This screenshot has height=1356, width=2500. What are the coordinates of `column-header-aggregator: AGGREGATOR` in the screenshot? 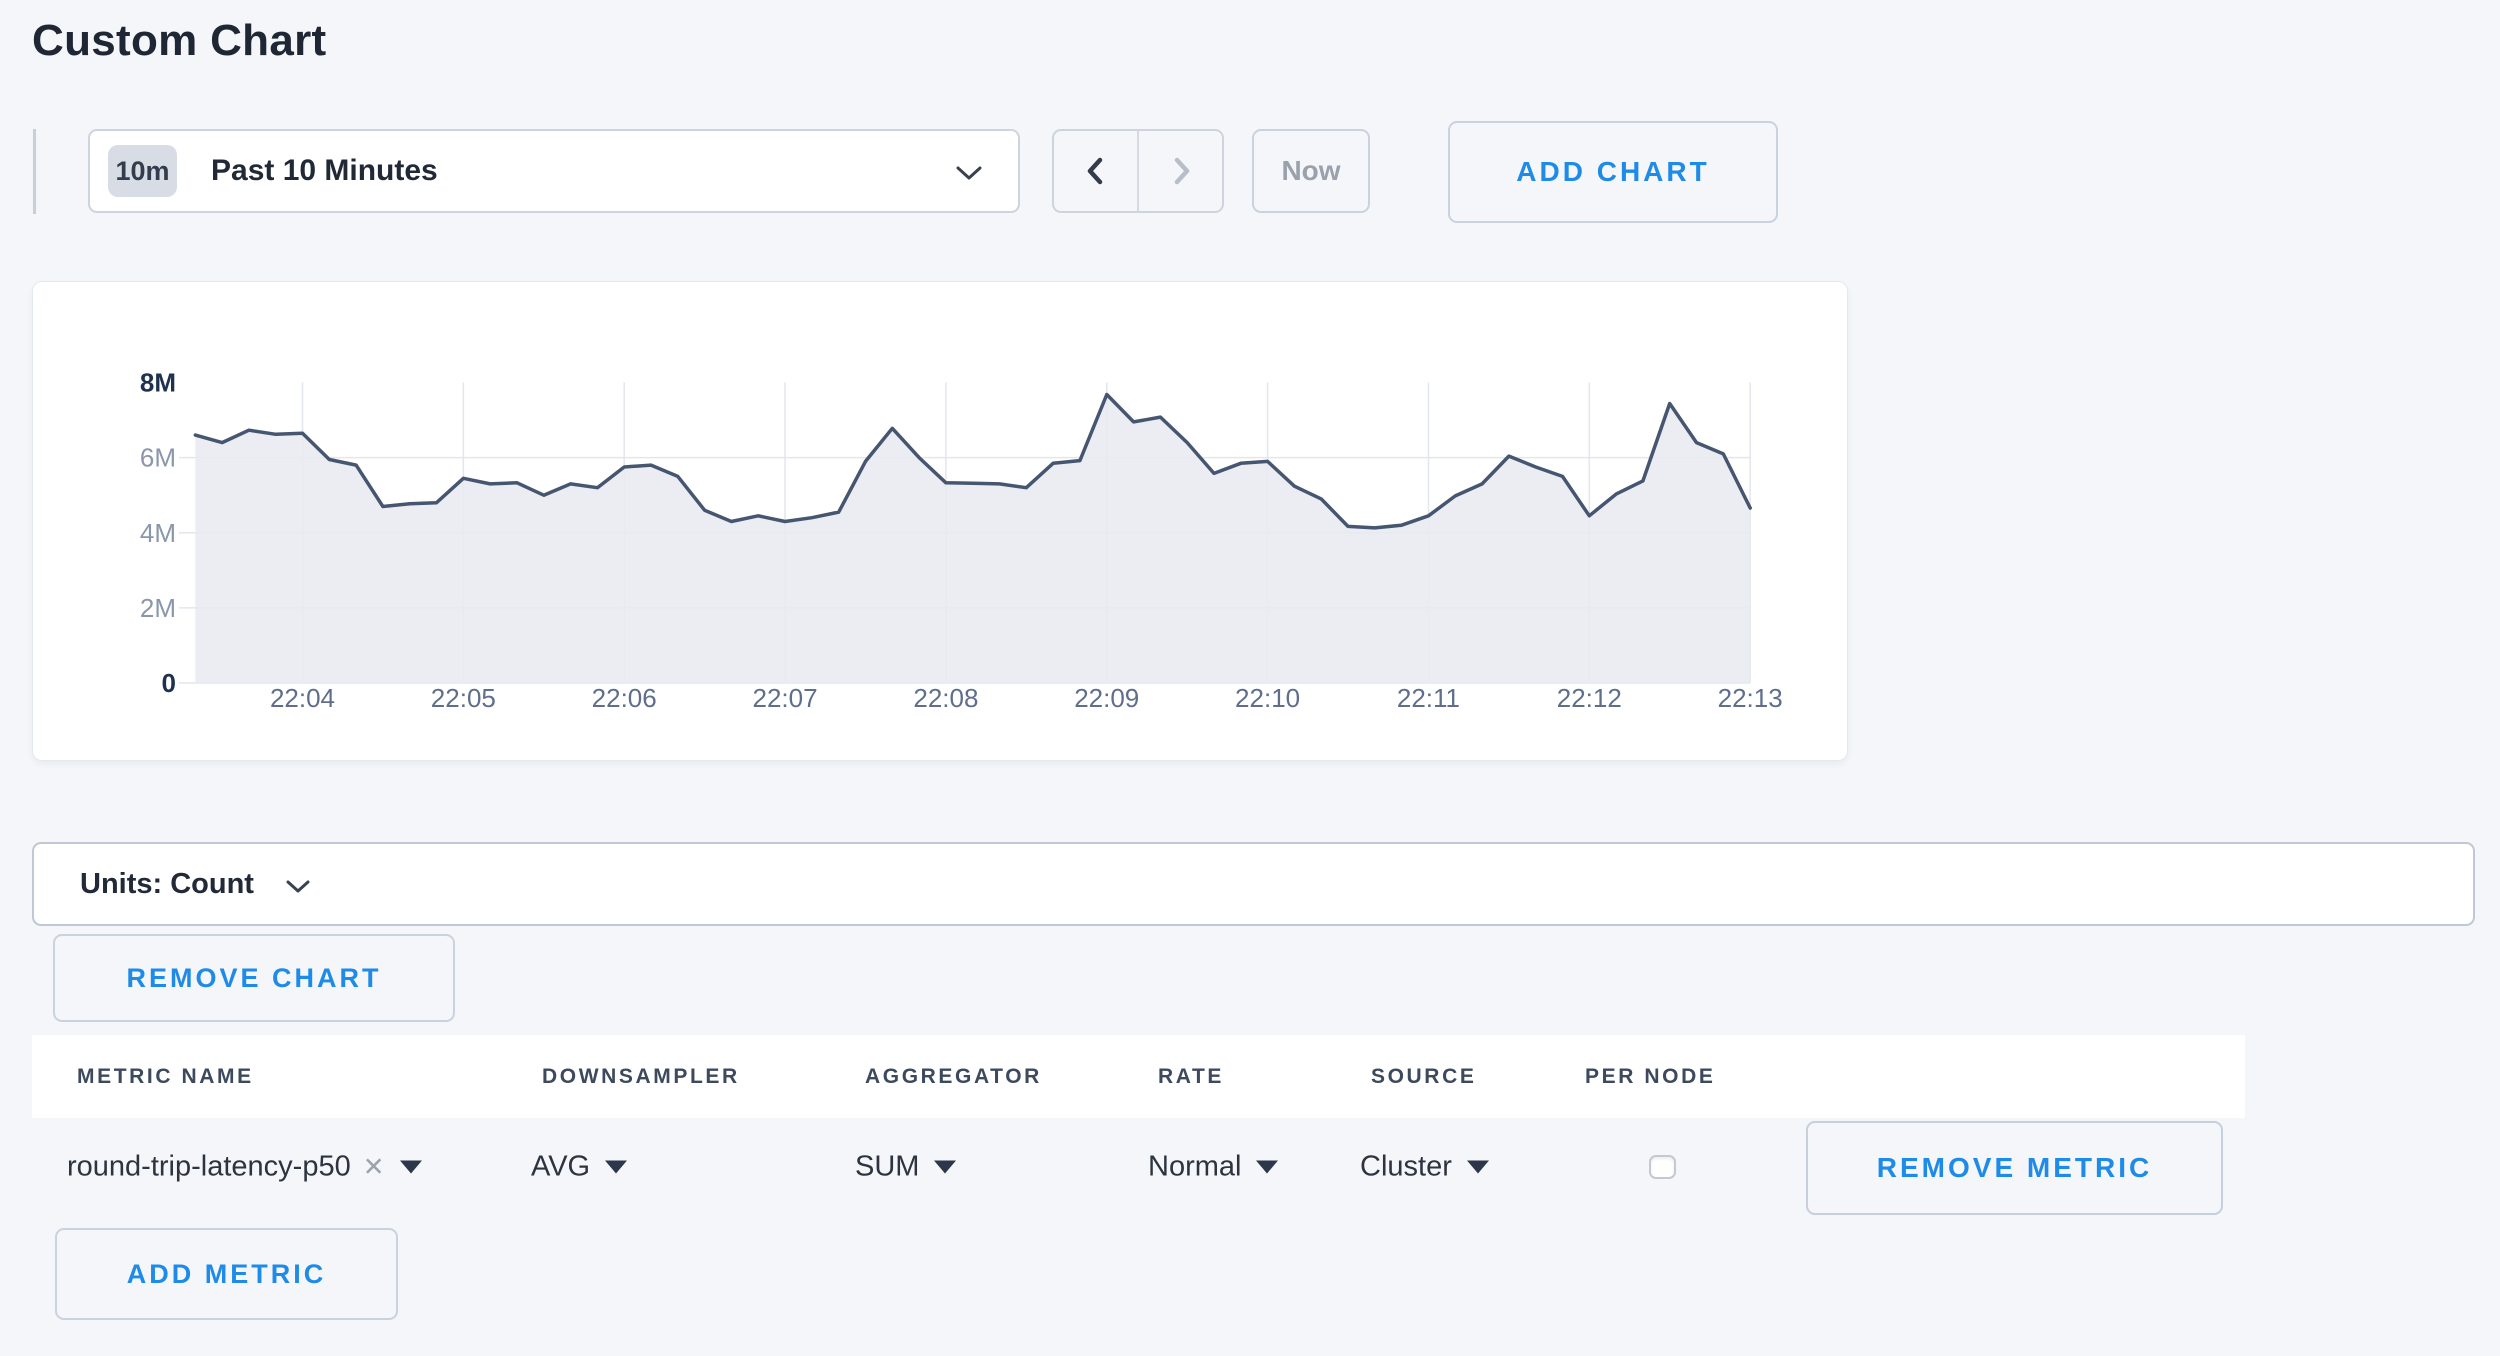 It's located at (953, 1076).